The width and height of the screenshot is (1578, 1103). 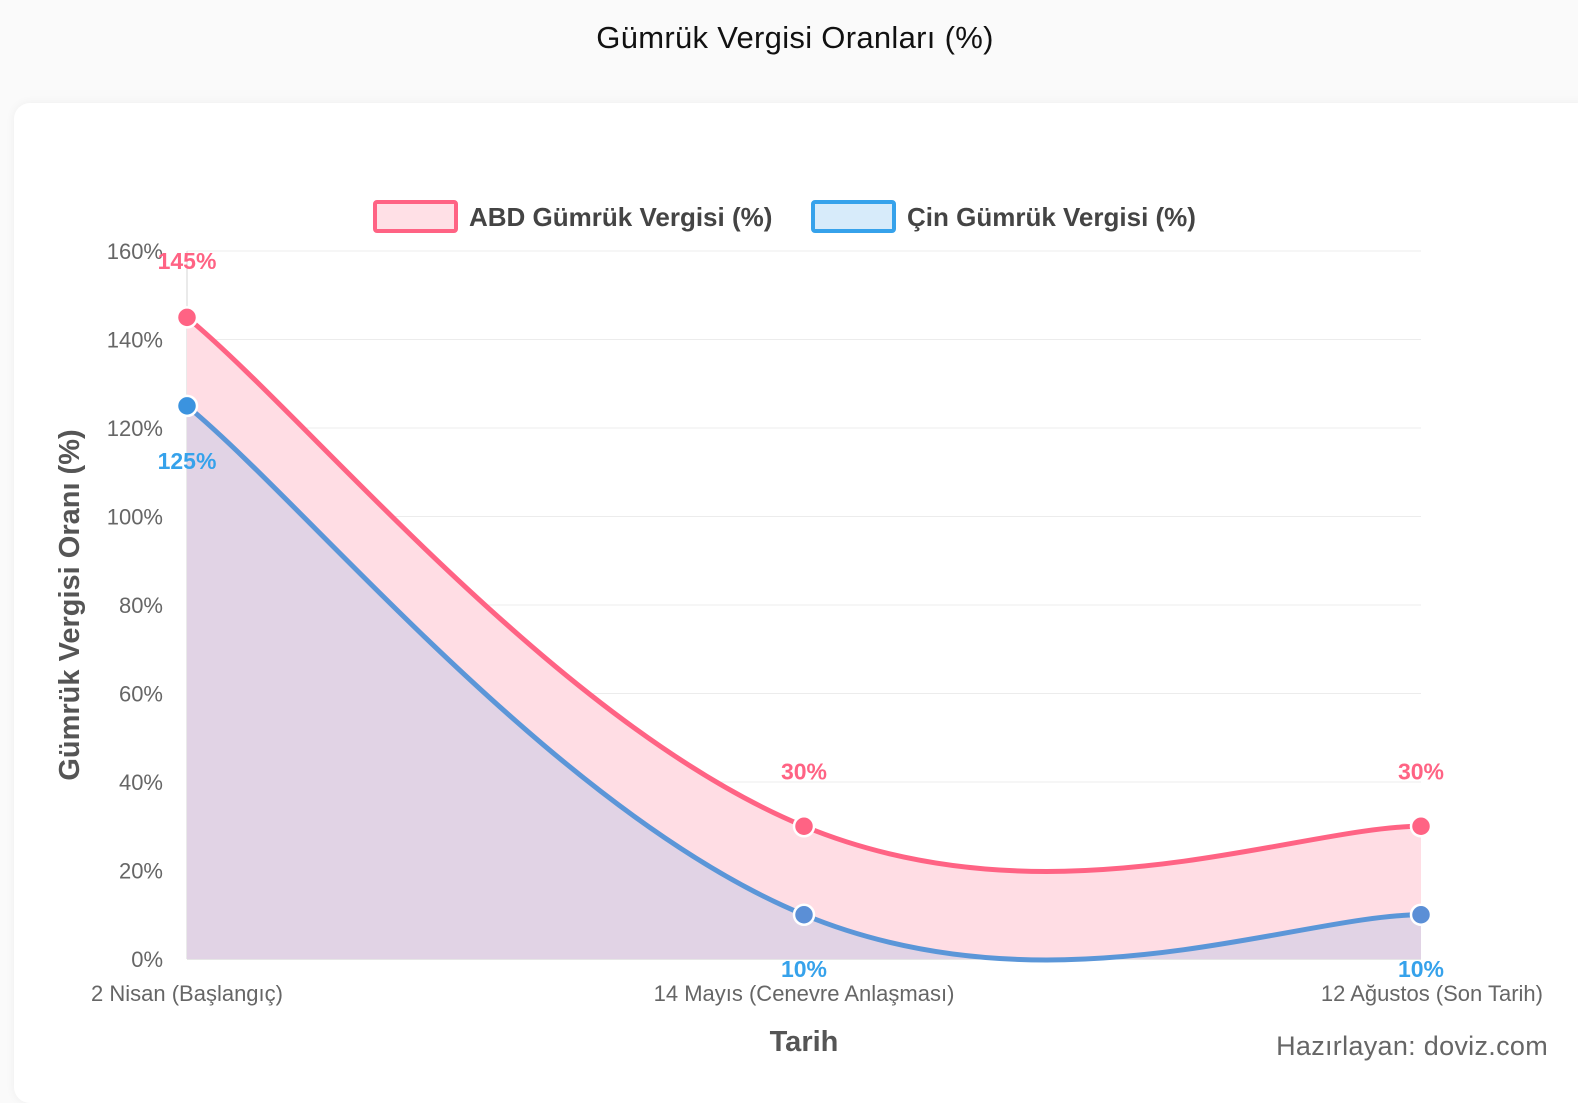 I want to click on y-tick-label: 0%, so click(x=147, y=959).